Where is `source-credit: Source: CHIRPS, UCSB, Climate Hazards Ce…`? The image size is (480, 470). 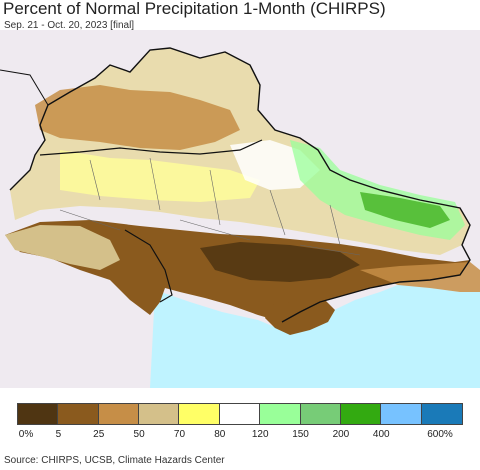
source-credit: Source: CHIRPS, UCSB, Climate Hazards Ce… is located at coordinates (114, 460).